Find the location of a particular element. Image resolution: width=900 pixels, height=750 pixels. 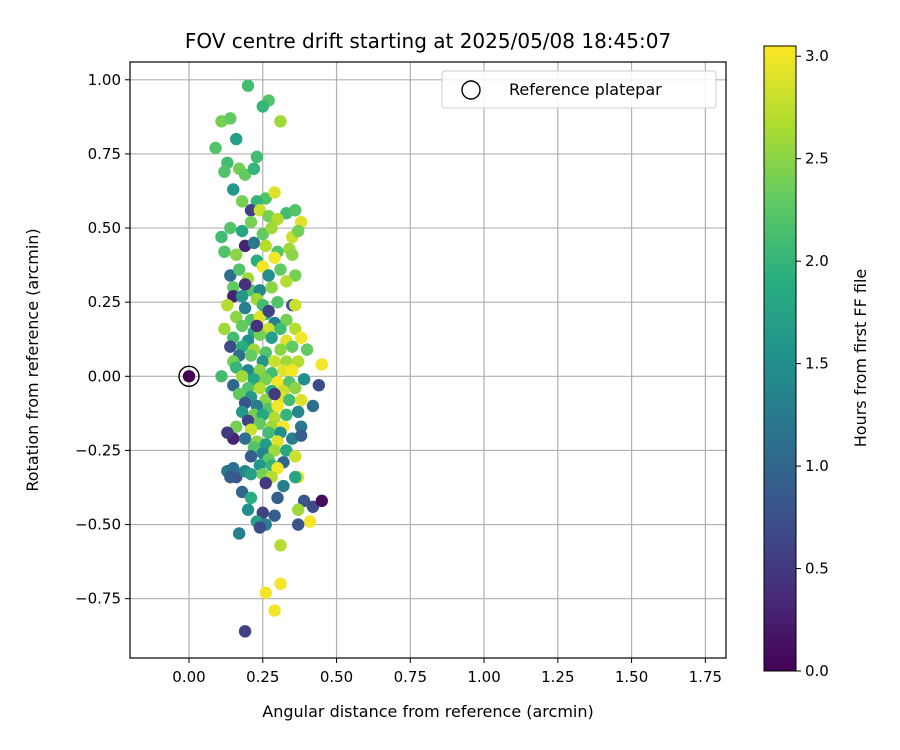

legend-entry: Reference platepar is located at coordinates (585, 89).